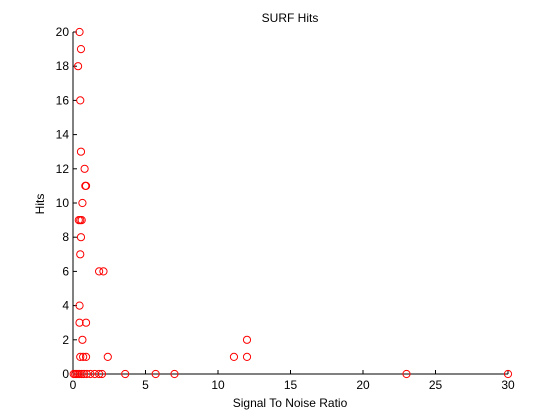  I want to click on x-tick-label: 20, so click(363, 385).